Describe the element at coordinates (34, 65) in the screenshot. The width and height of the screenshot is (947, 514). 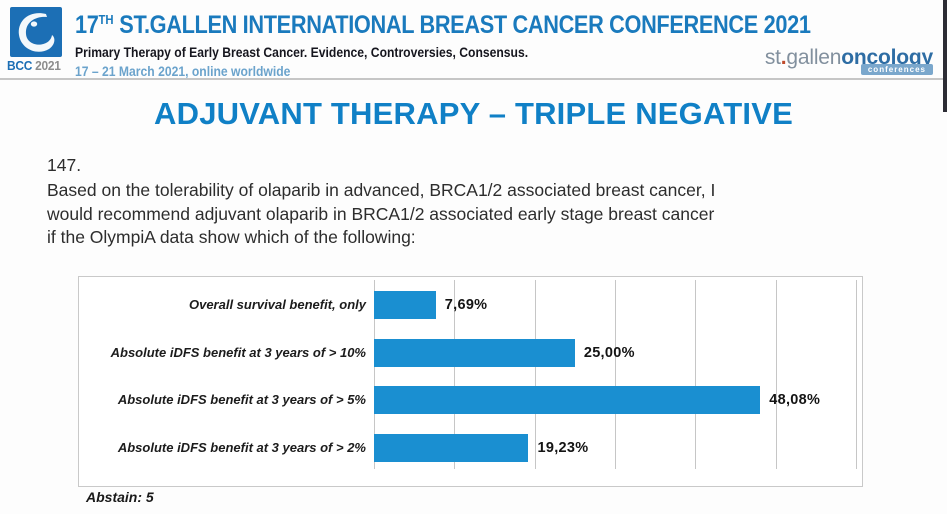
I see `bcc-logo-caption: BCC 2021` at that location.